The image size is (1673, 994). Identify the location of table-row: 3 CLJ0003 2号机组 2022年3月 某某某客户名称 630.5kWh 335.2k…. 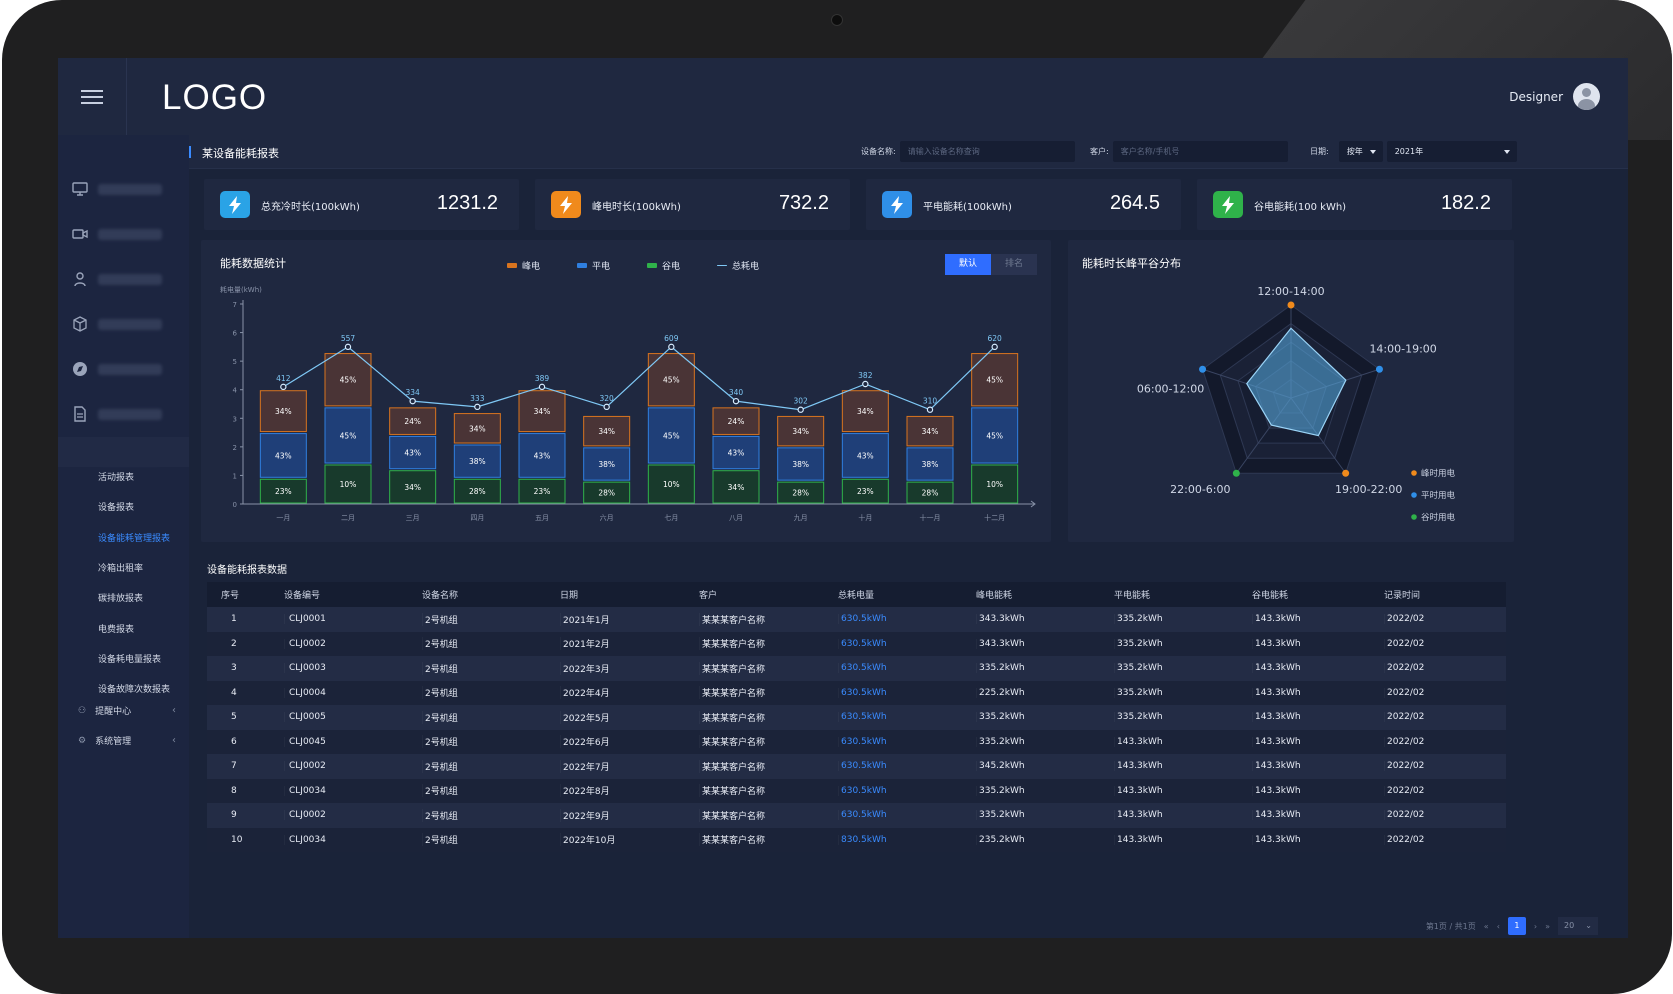
(856, 668).